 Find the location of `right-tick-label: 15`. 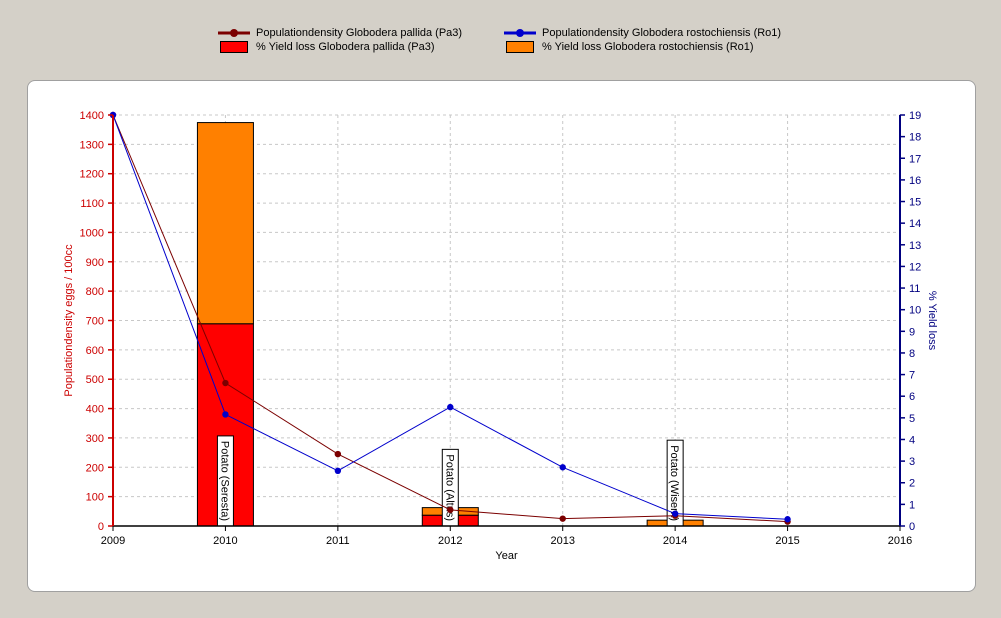

right-tick-label: 15 is located at coordinates (915, 203).